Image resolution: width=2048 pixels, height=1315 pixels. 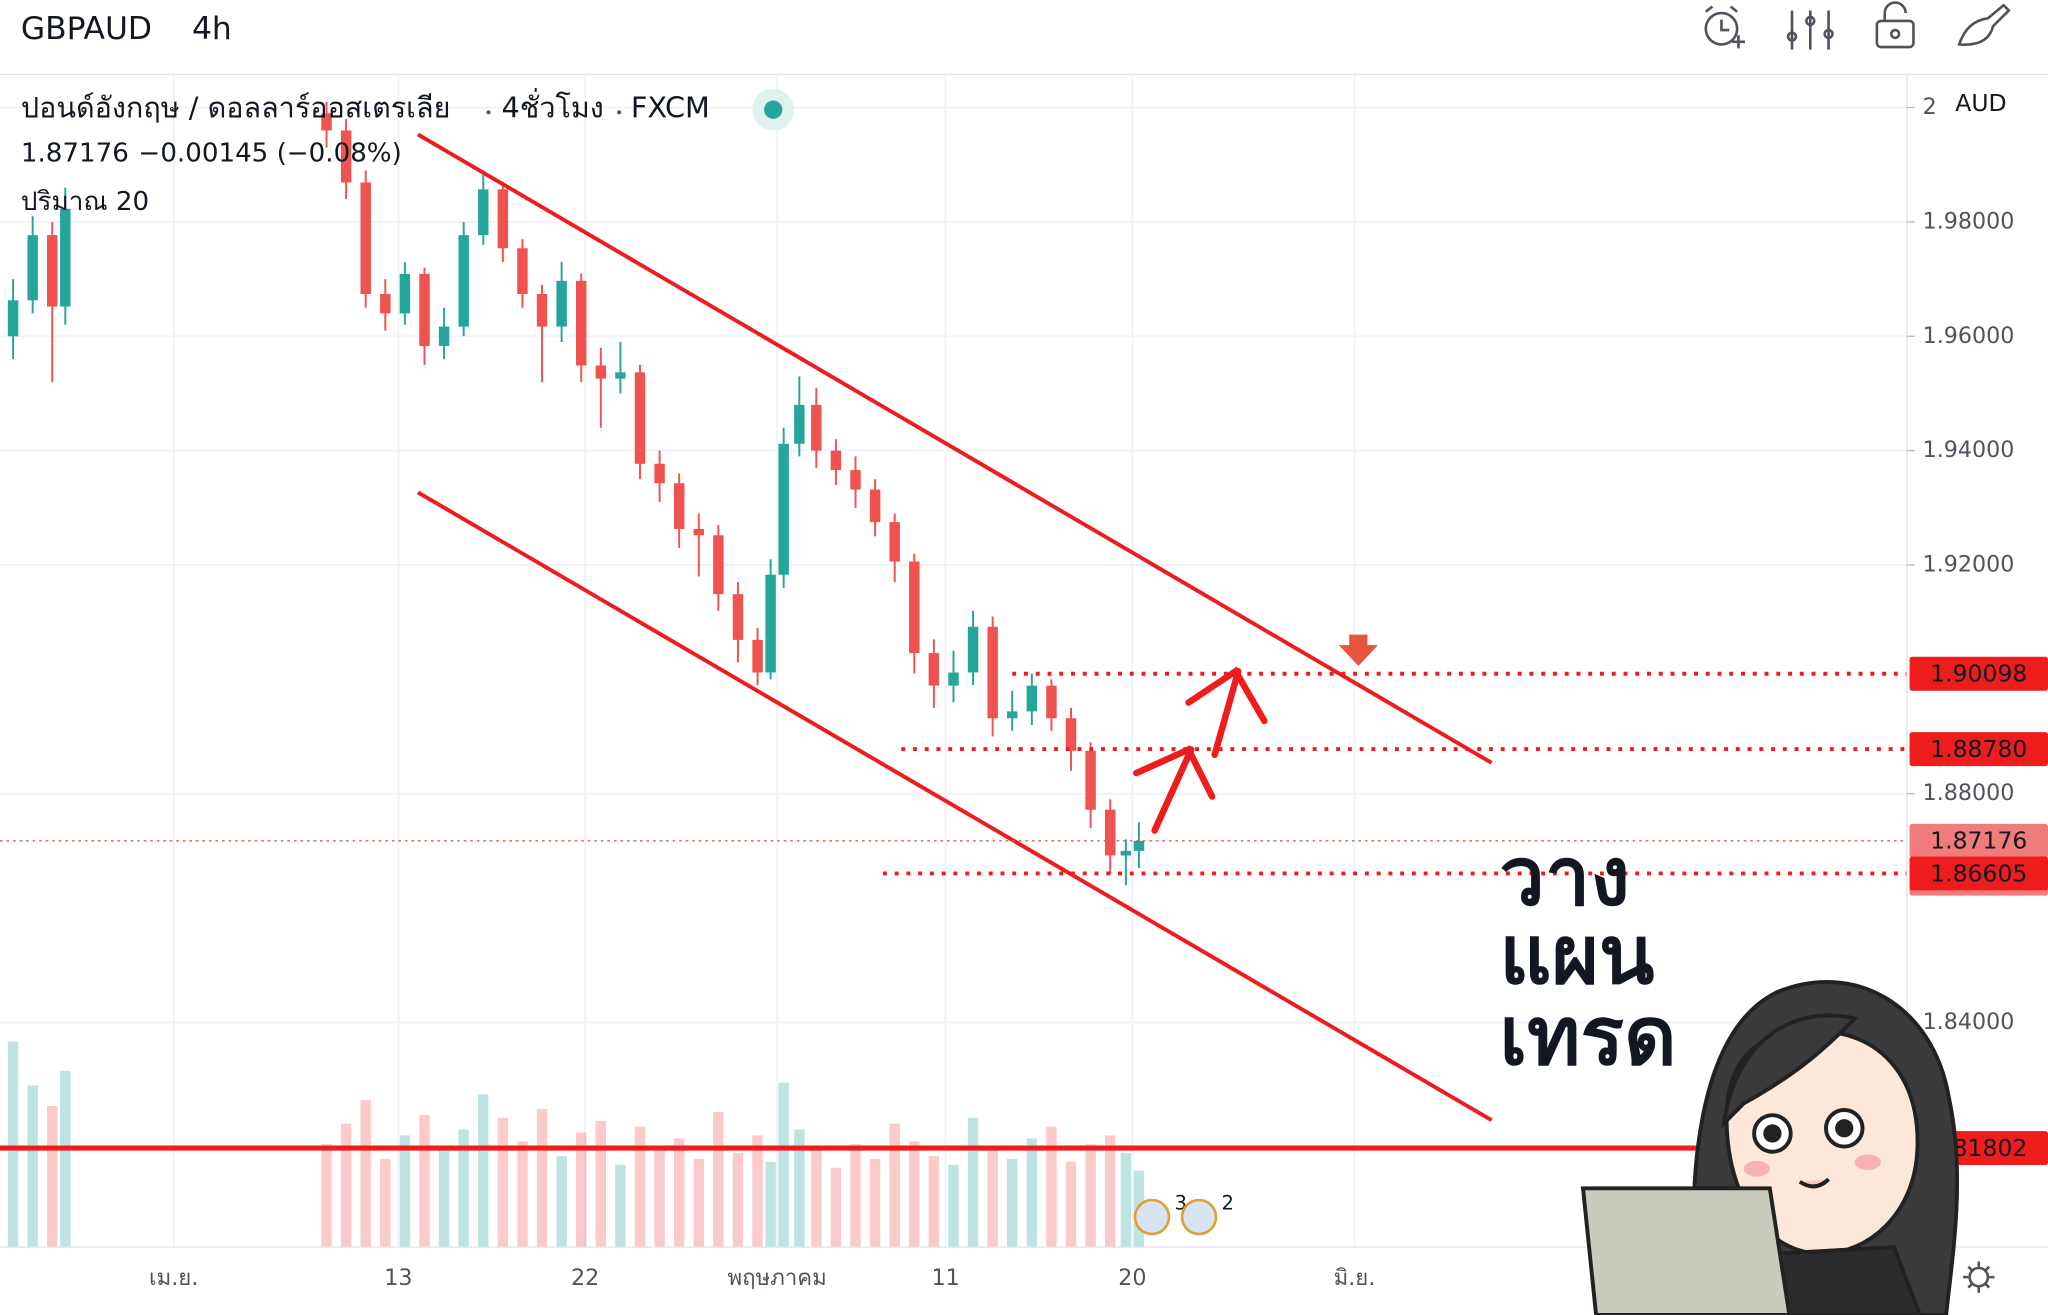 I want to click on x-tick-label: พฤษภาคม, so click(x=777, y=1278).